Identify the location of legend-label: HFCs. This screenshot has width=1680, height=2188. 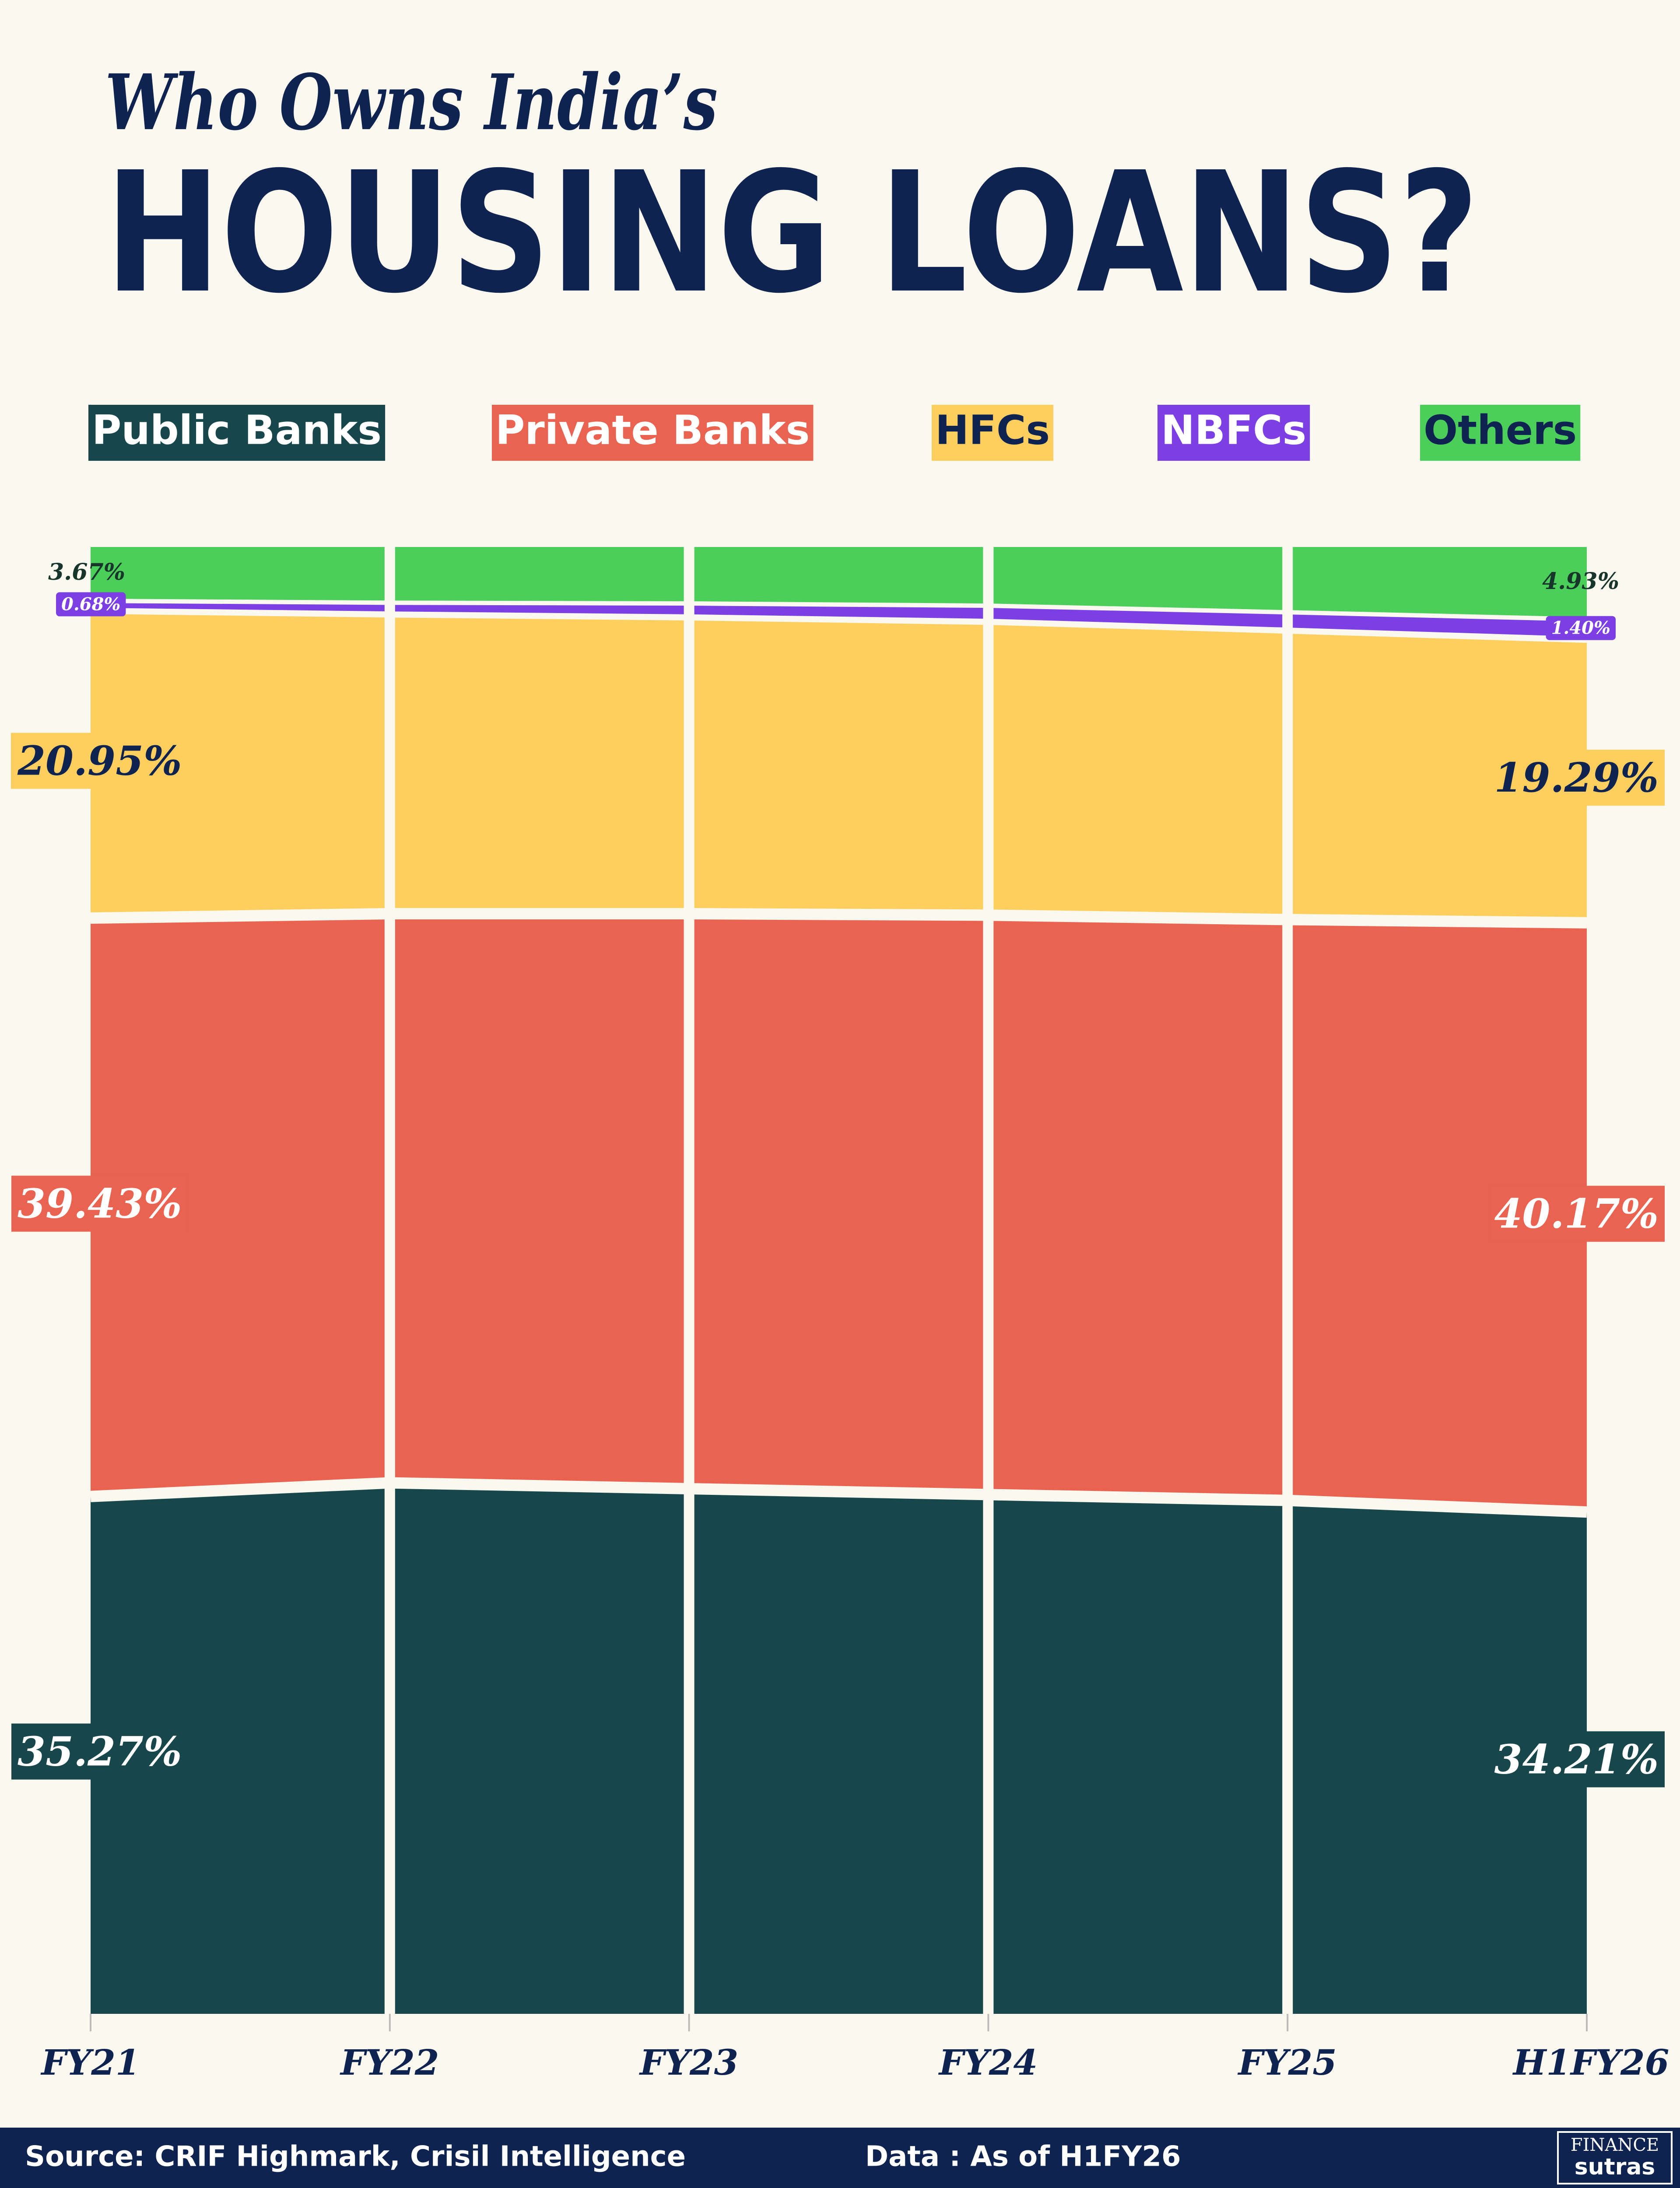
(993, 430).